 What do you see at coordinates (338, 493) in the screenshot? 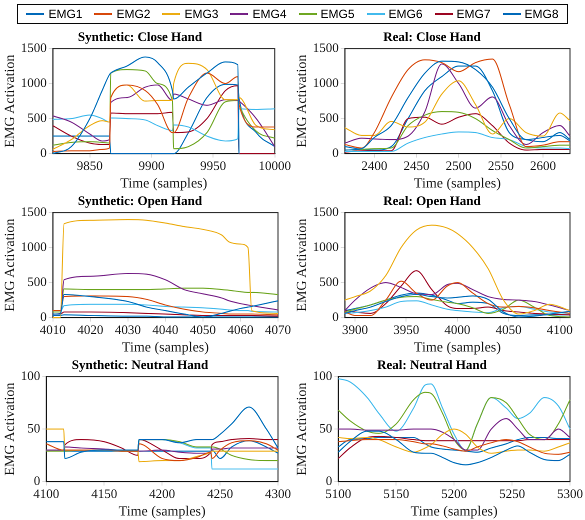
I see `x-tick-label: 5100` at bounding box center [338, 493].